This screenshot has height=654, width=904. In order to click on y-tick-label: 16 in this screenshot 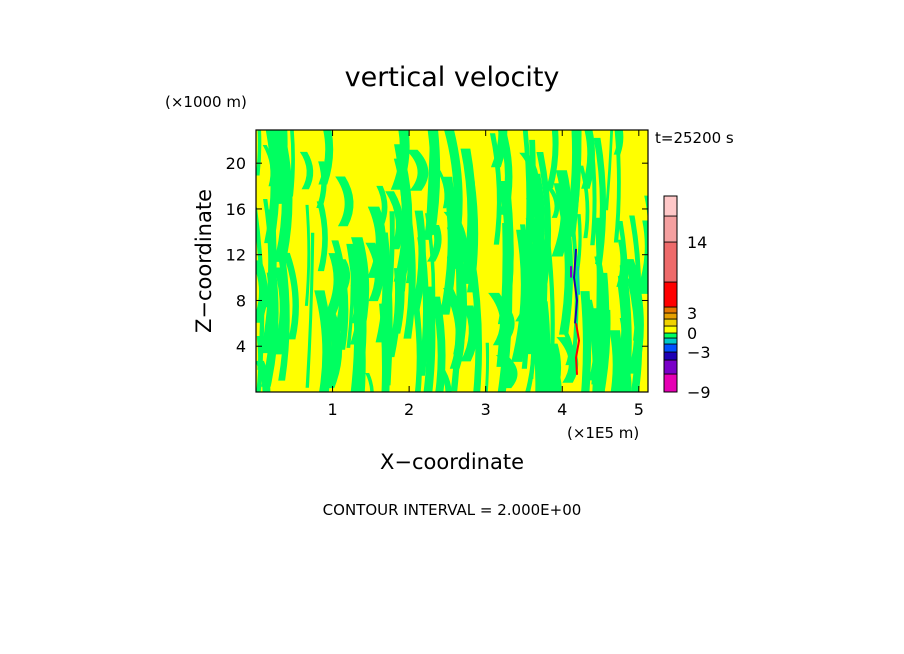, I will do `click(236, 209)`.